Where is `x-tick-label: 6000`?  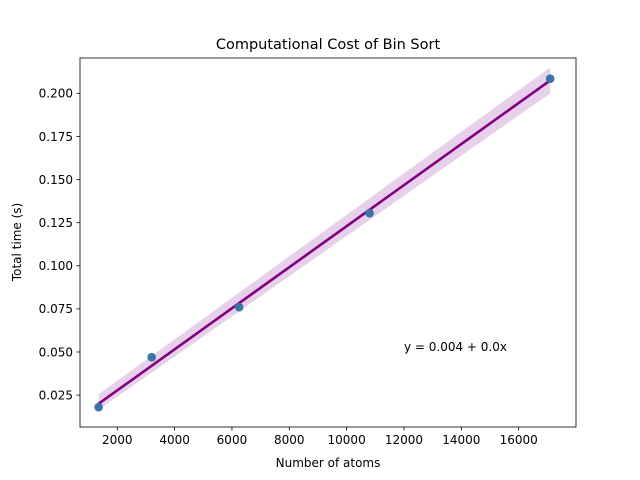
x-tick-label: 6000 is located at coordinates (232, 440).